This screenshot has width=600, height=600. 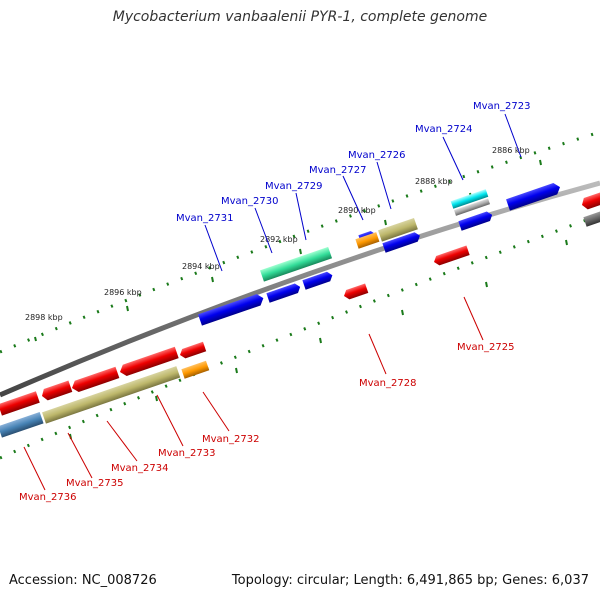 I want to click on scale-label-2898: 2898 kbp, so click(x=44, y=317).